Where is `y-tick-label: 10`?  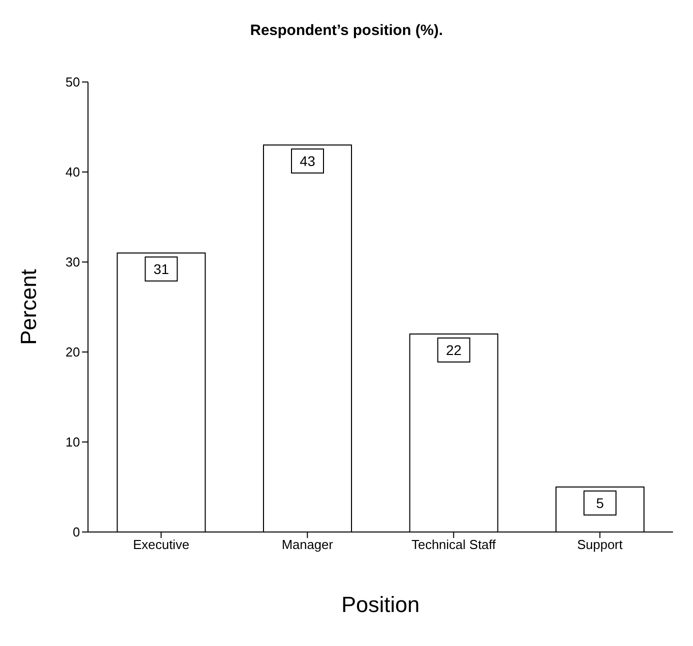 y-tick-label: 10 is located at coordinates (73, 442).